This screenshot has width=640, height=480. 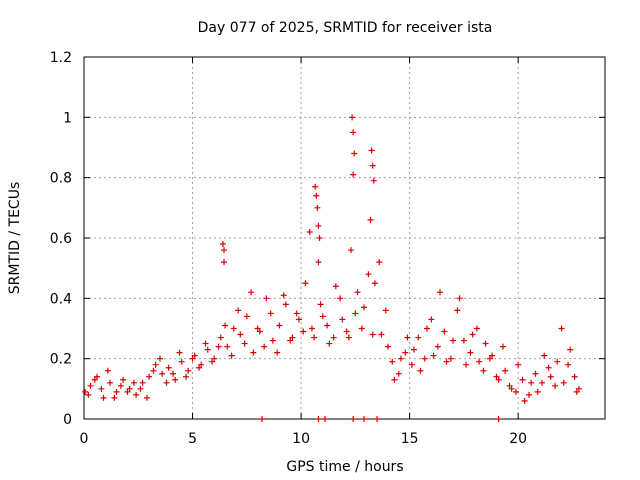 What do you see at coordinates (61, 360) in the screenshot?
I see `y-tick-label: 0.2` at bounding box center [61, 360].